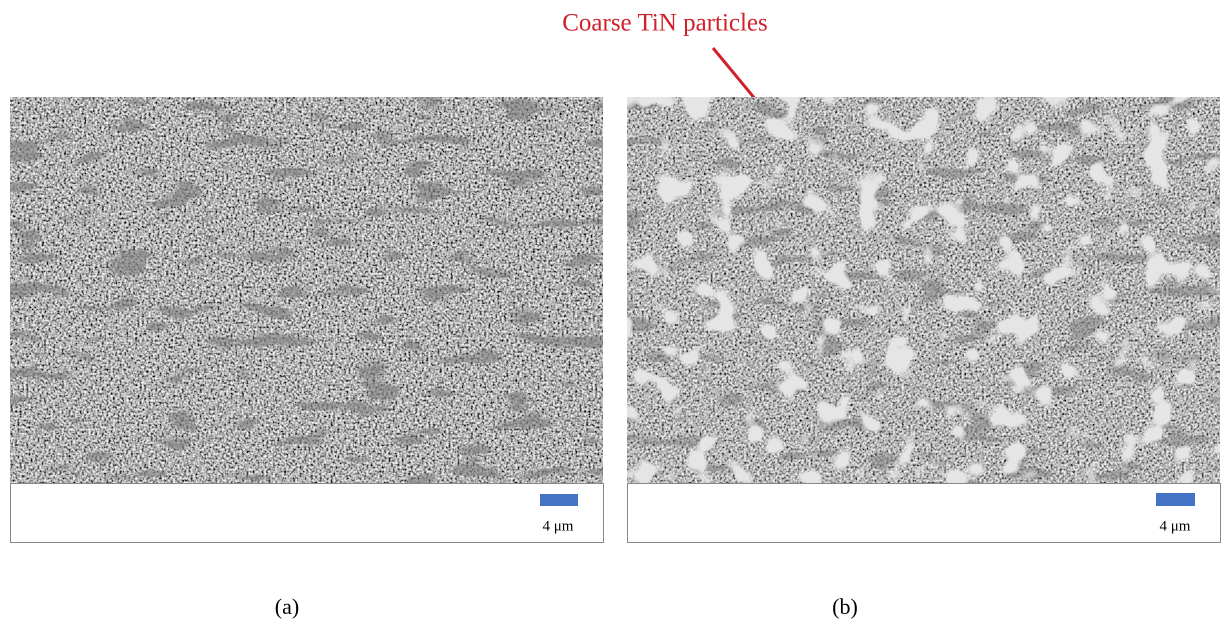 The height and width of the screenshot is (631, 1224). Describe the element at coordinates (665, 23) in the screenshot. I see `annotation: Coarse TiN particles` at that location.